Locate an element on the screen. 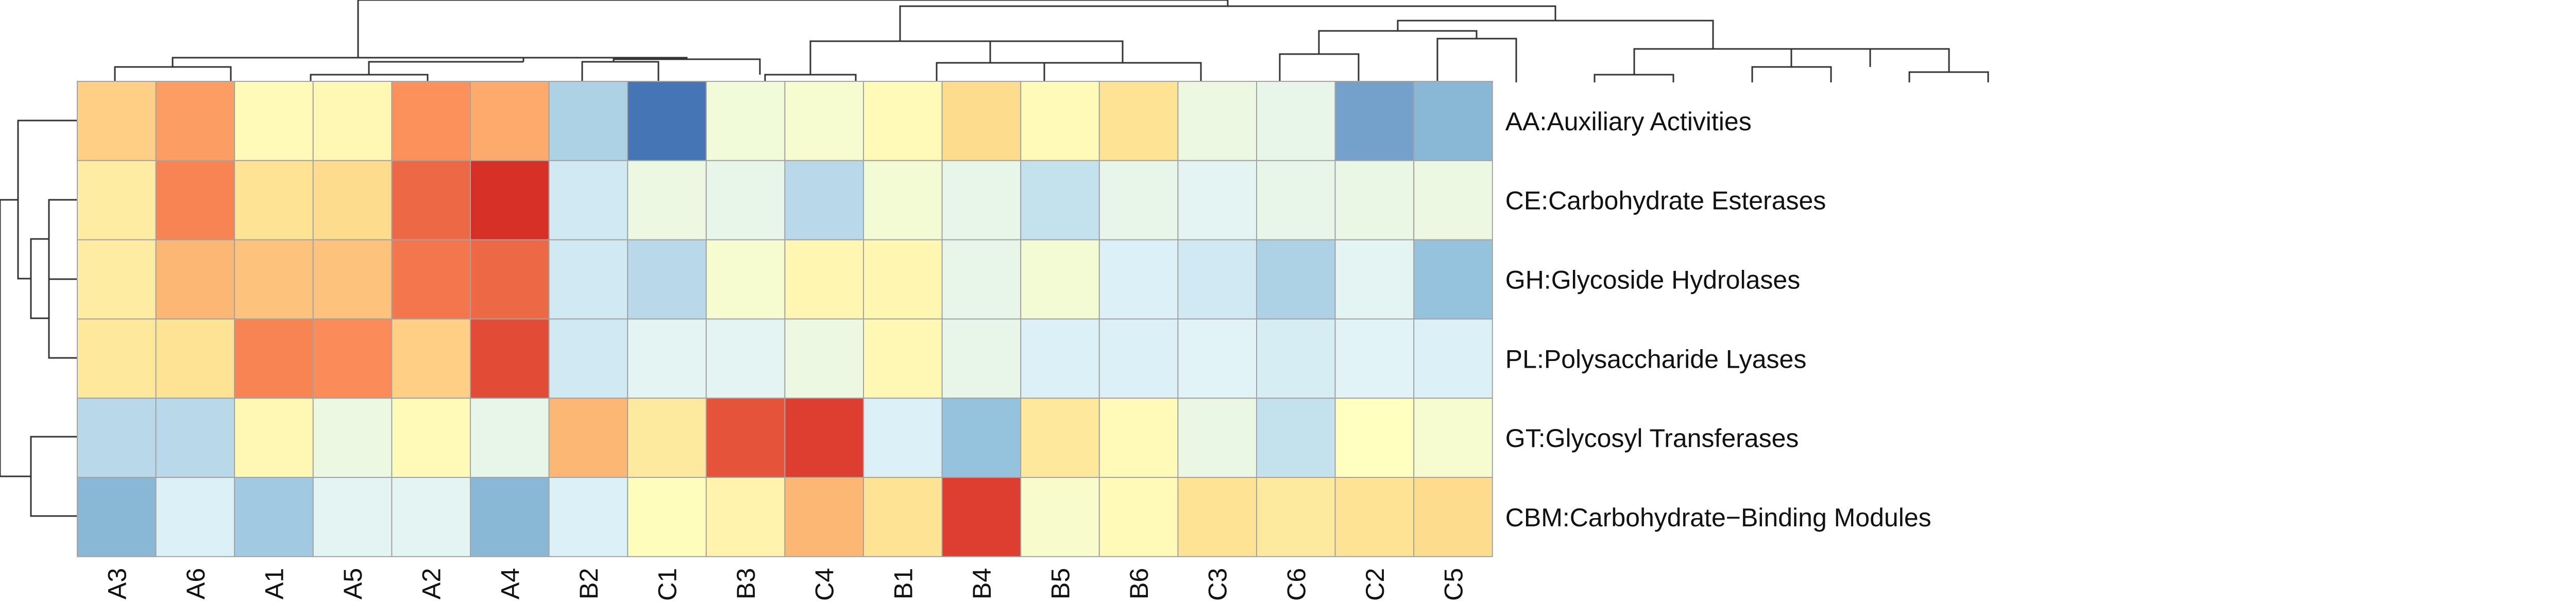 This screenshot has width=2576, height=601. column-label: C2 is located at coordinates (1375, 584).